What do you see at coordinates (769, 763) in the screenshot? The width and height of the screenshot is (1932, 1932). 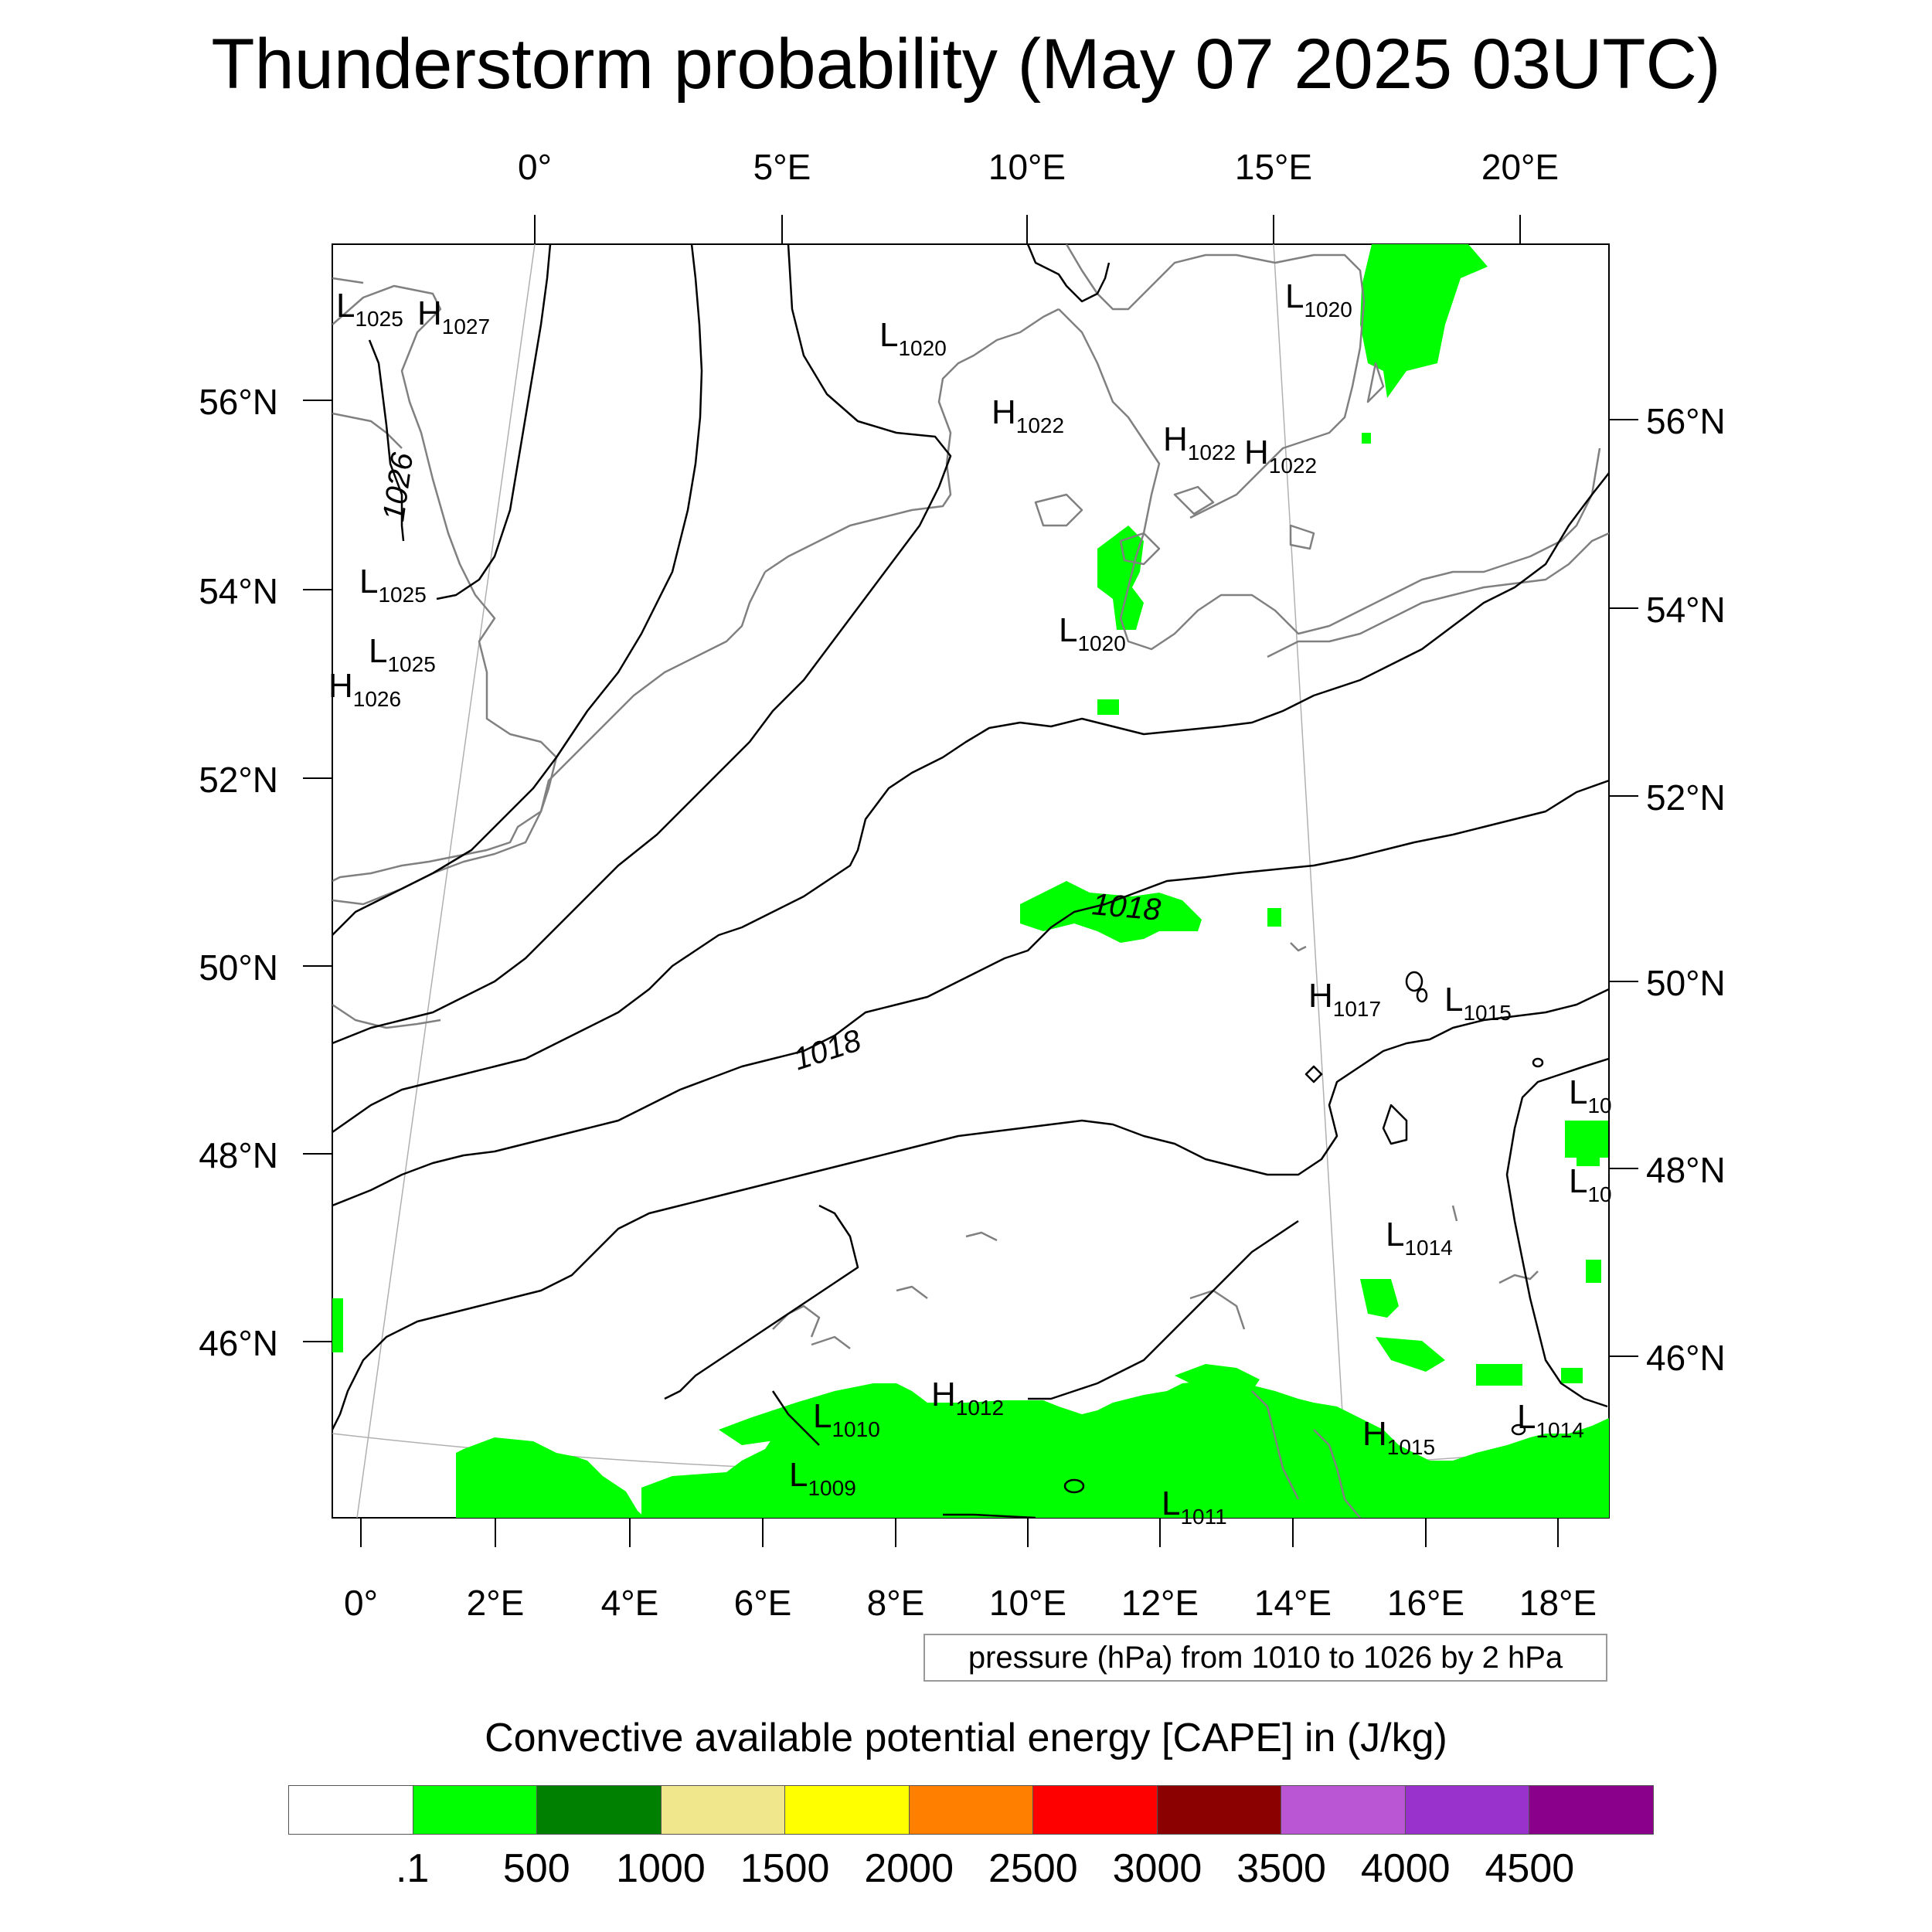 I see `isobar-labels: 1026 1018 1018` at bounding box center [769, 763].